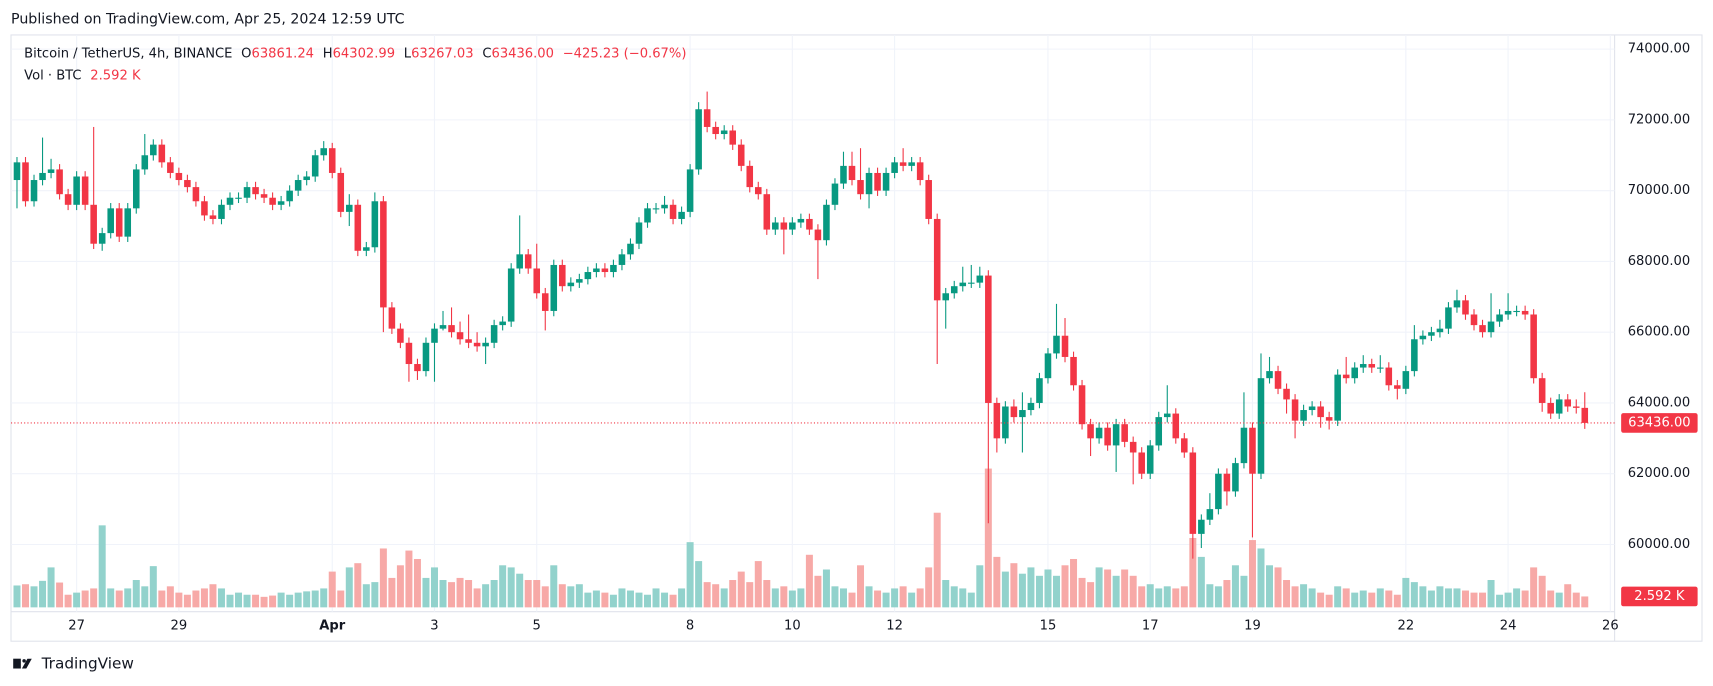  I want to click on close-prefix: C, so click(486, 53).